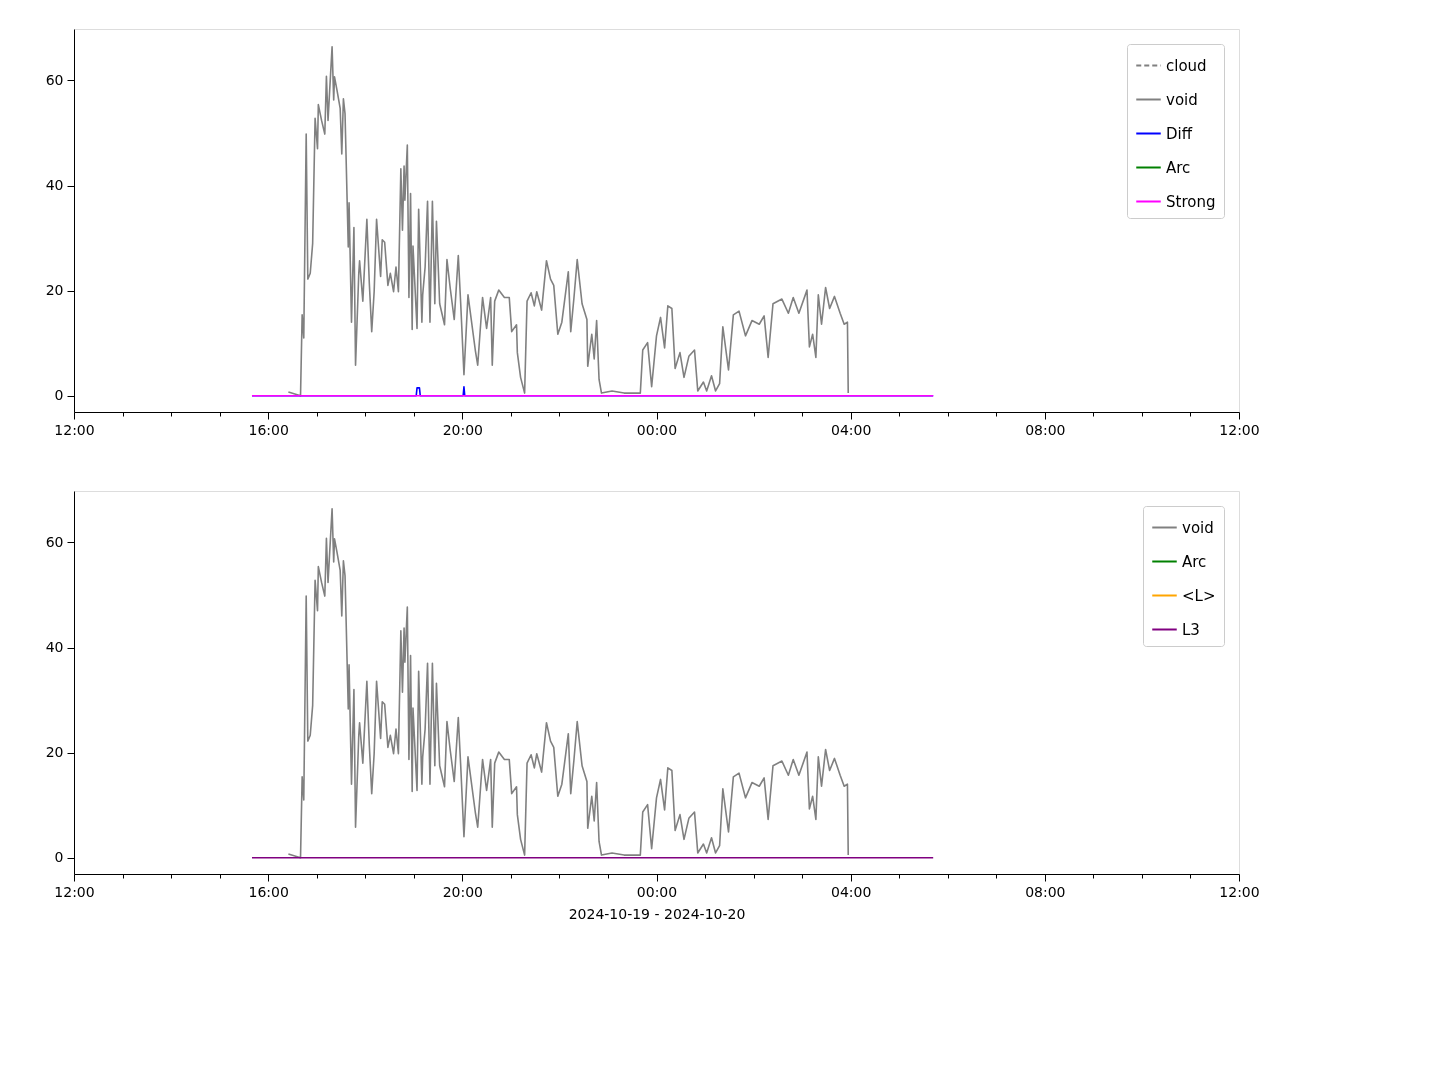  Describe the element at coordinates (1179, 133) in the screenshot. I see `legend-label: Diff` at that location.